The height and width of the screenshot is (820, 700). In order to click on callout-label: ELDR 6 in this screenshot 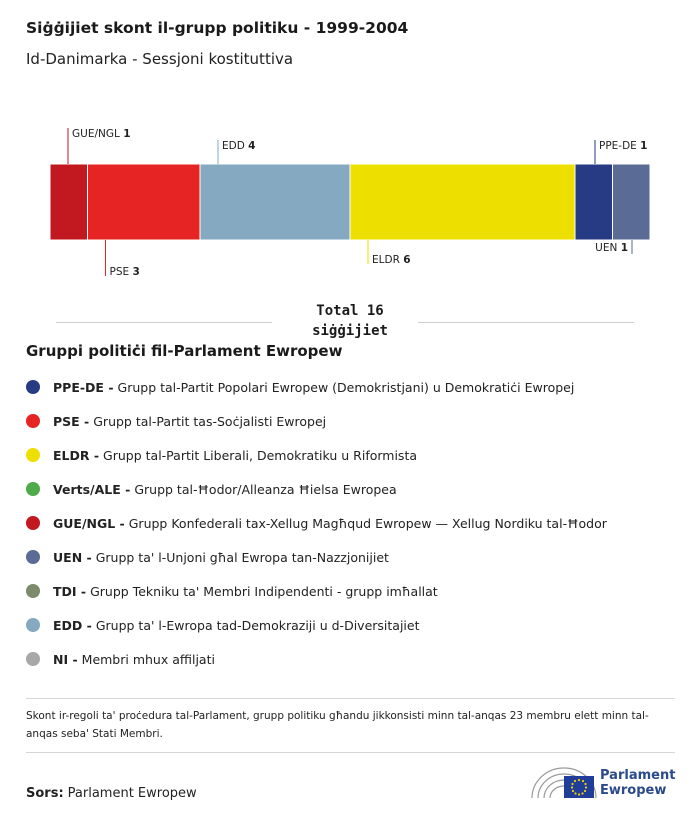, I will do `click(391, 260)`.